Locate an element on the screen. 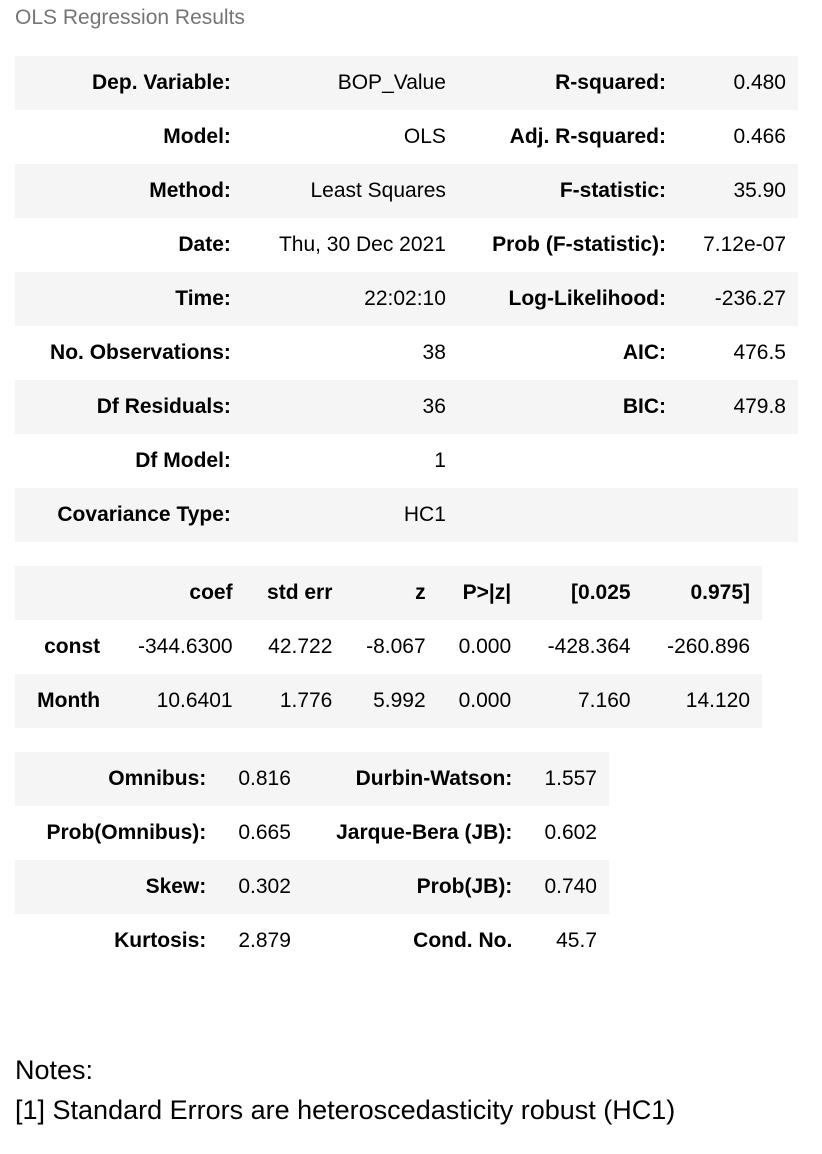 The width and height of the screenshot is (822, 1154). column-header: coef is located at coordinates (211, 592).